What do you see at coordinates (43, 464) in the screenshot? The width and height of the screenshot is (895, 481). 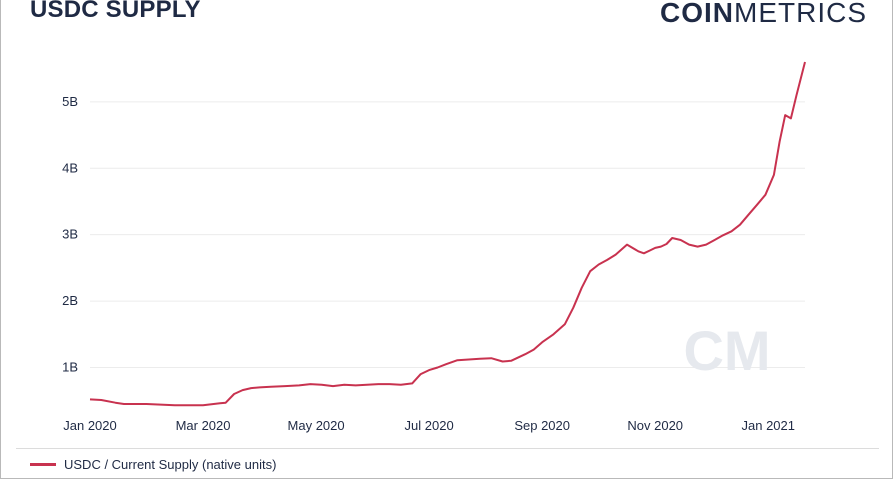 I see `legend-swatch` at bounding box center [43, 464].